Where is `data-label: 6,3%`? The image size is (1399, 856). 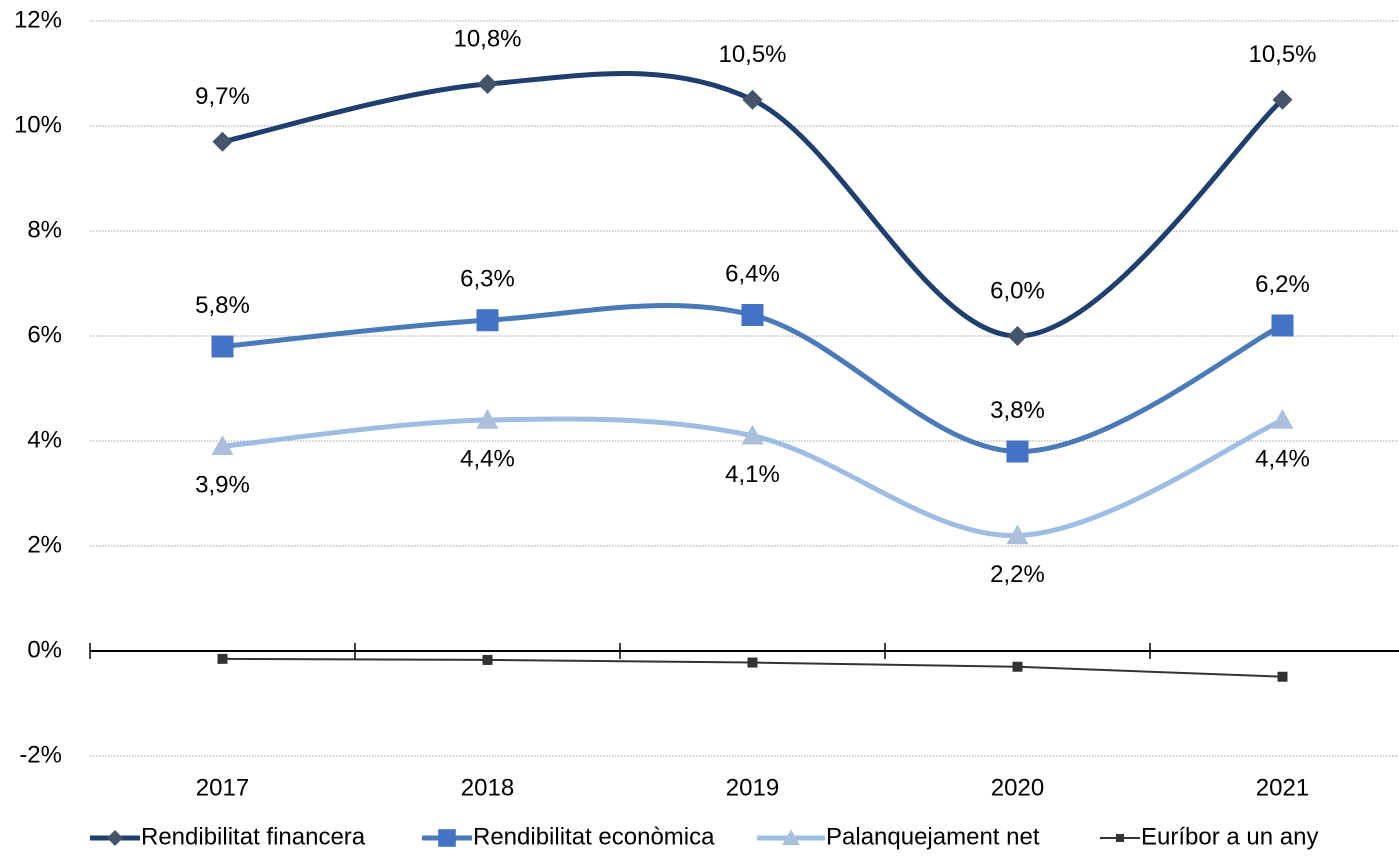
data-label: 6,3% is located at coordinates (487, 279).